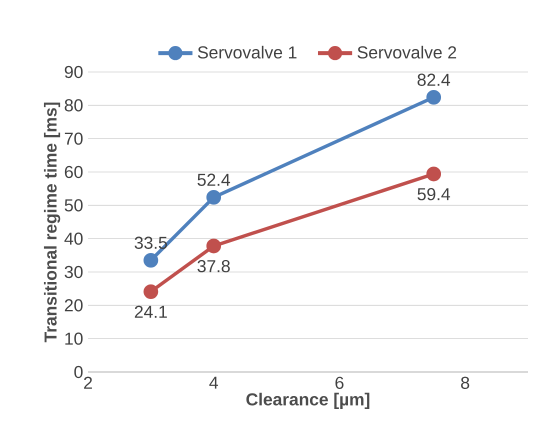 This screenshot has width=537, height=441. I want to click on y-tick-label: 0, so click(78, 372).